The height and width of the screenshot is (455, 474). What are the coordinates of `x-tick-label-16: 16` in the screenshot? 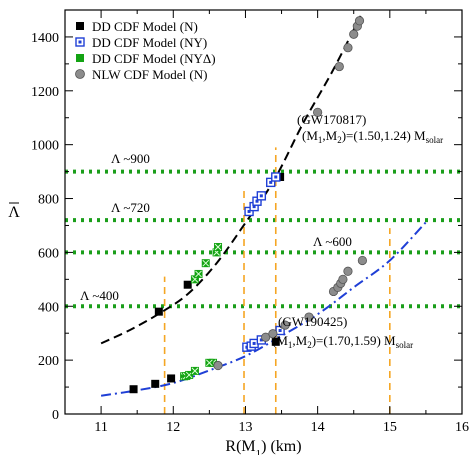 It's located at (462, 427).